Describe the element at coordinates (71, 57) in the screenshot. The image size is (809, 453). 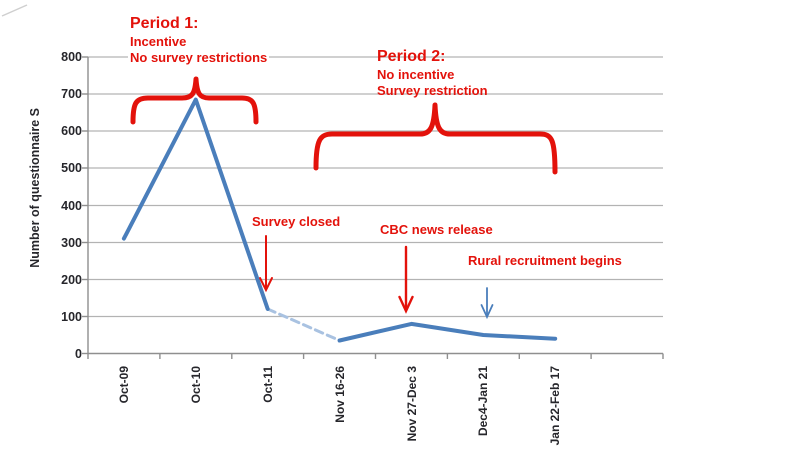
I see `y-tick-800: 800` at that location.